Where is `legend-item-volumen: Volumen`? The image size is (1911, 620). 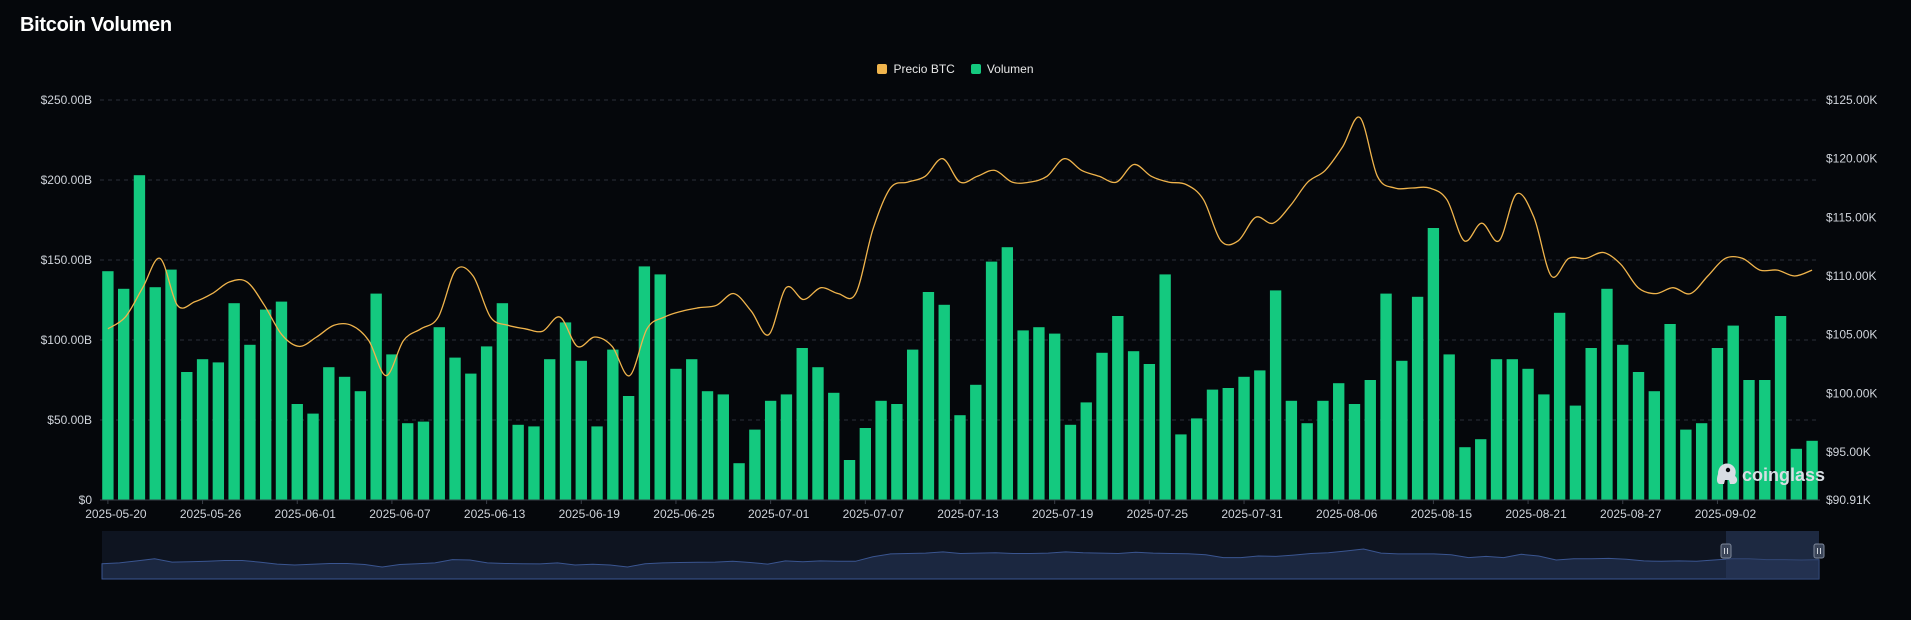 legend-item-volumen: Volumen is located at coordinates (1002, 69).